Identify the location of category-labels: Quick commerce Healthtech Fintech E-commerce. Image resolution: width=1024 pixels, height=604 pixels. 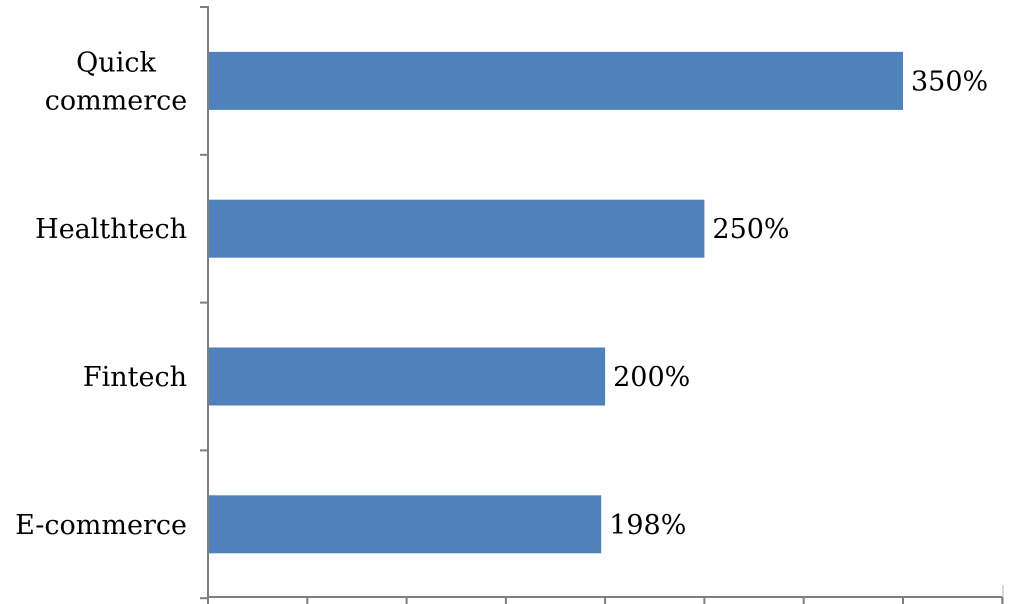
(101, 293).